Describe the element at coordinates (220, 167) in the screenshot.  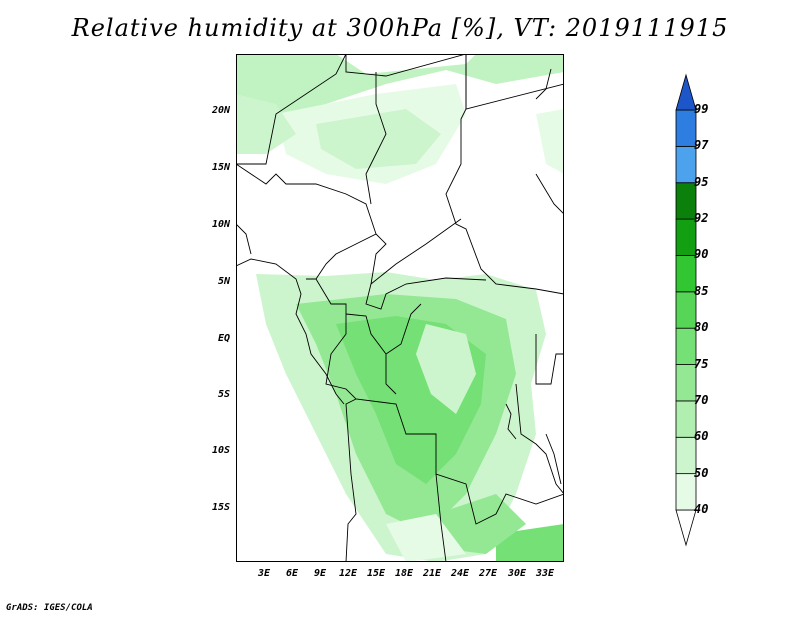
I see `lat-label-15n: 15N` at that location.